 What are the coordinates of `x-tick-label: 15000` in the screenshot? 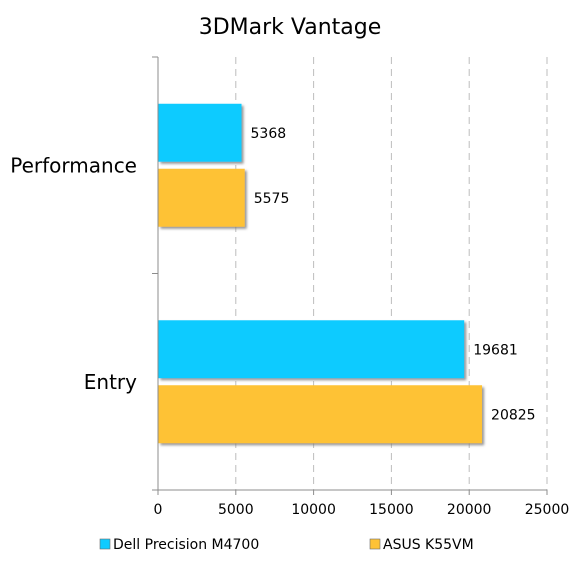 It's located at (391, 510).